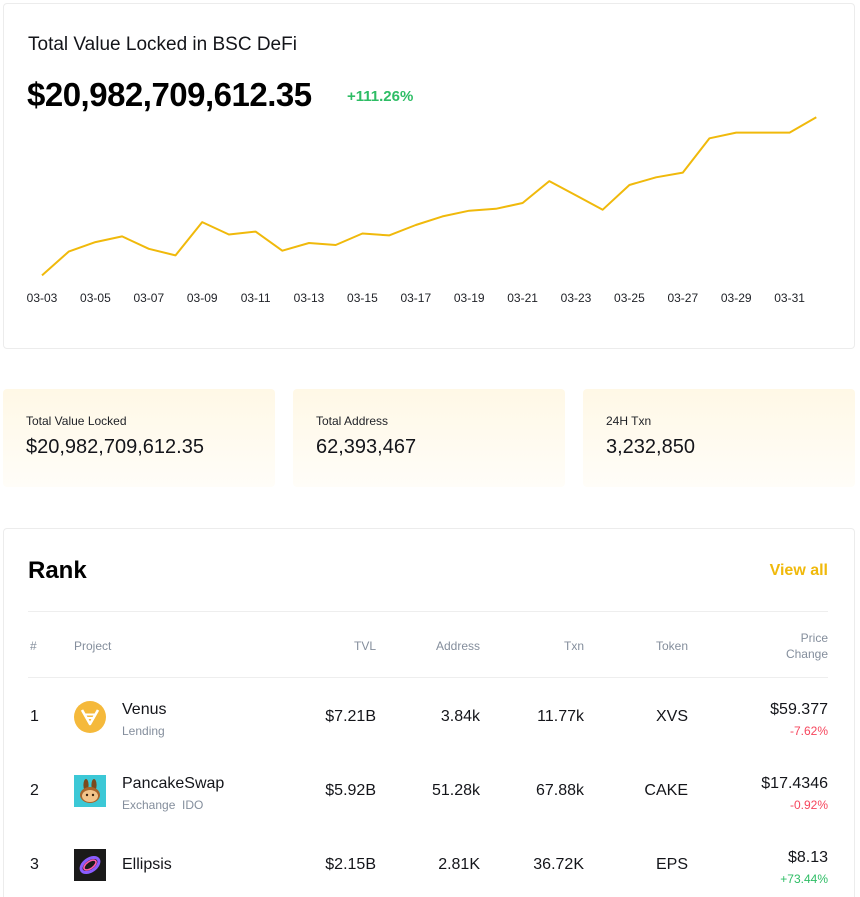  I want to click on stat-card-address: Total Address 62,393,467, so click(429, 438).